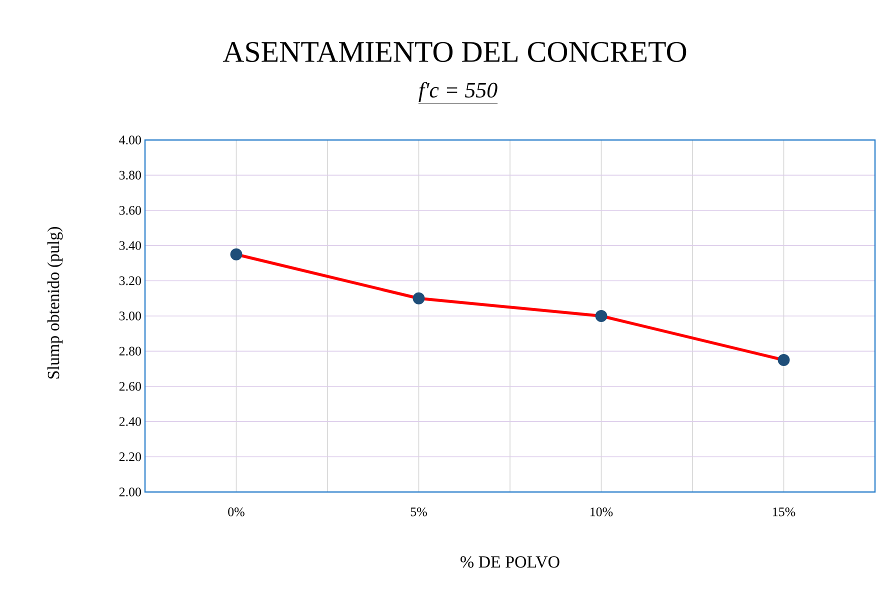 This screenshot has width=893, height=605. Describe the element at coordinates (418, 512) in the screenshot. I see `x-tick-label: 5%` at that location.